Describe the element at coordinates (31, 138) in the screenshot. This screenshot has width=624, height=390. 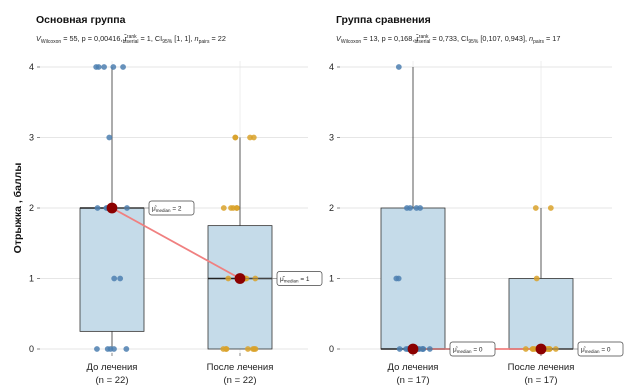
I see `y-tick-label: 3` at that location.